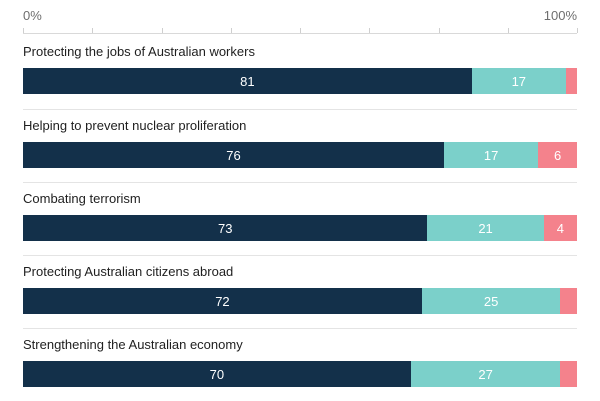 The height and width of the screenshot is (401, 600). I want to click on bar-segment: 81, so click(247, 81).